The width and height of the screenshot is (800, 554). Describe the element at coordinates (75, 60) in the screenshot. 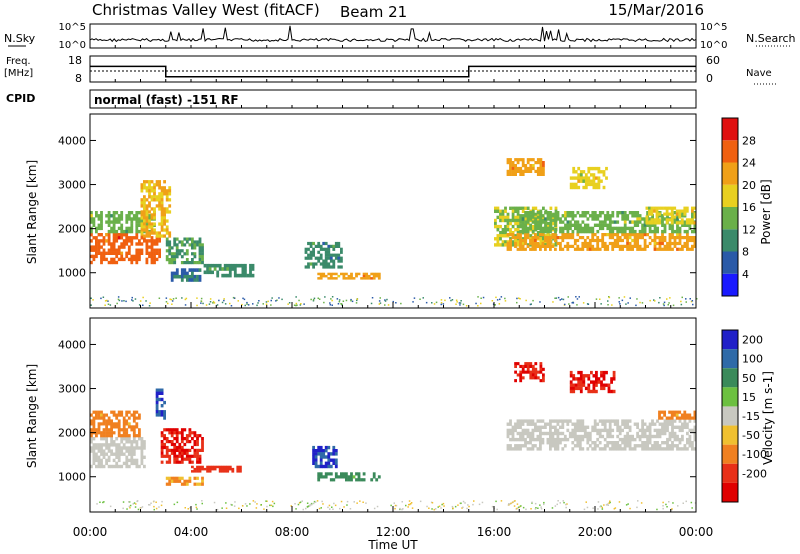

I see `freq-tick-top: 18` at that location.